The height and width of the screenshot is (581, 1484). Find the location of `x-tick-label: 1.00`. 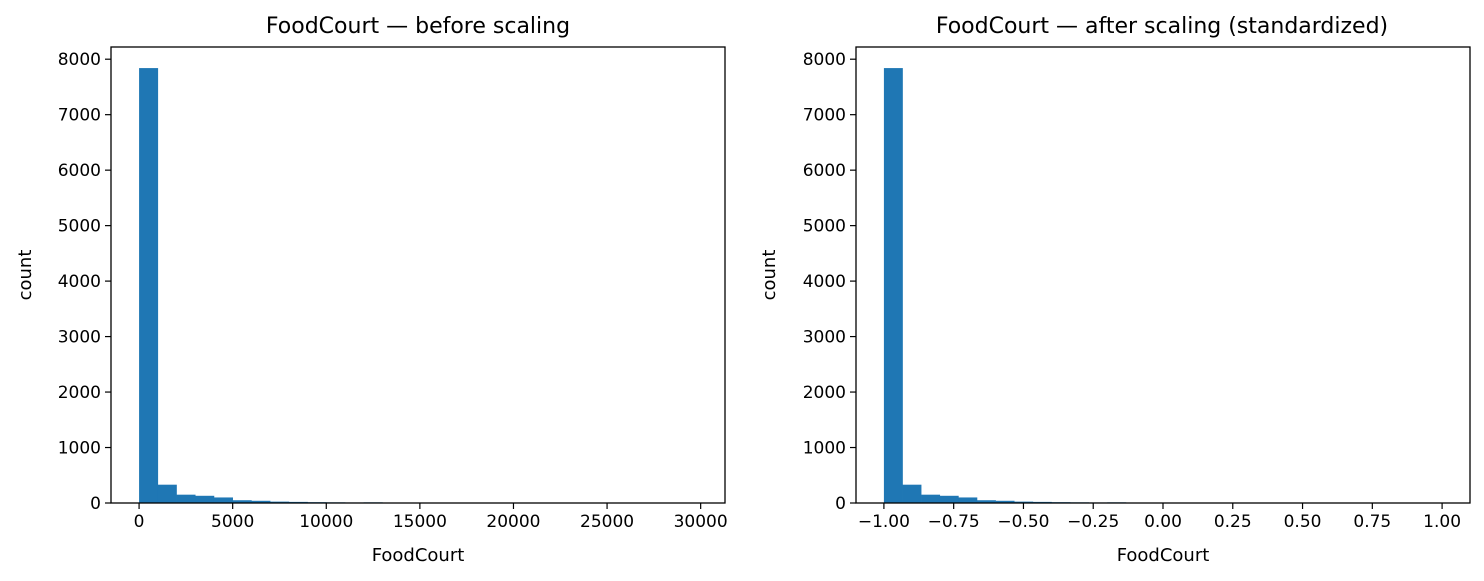

x-tick-label: 1.00 is located at coordinates (1442, 522).